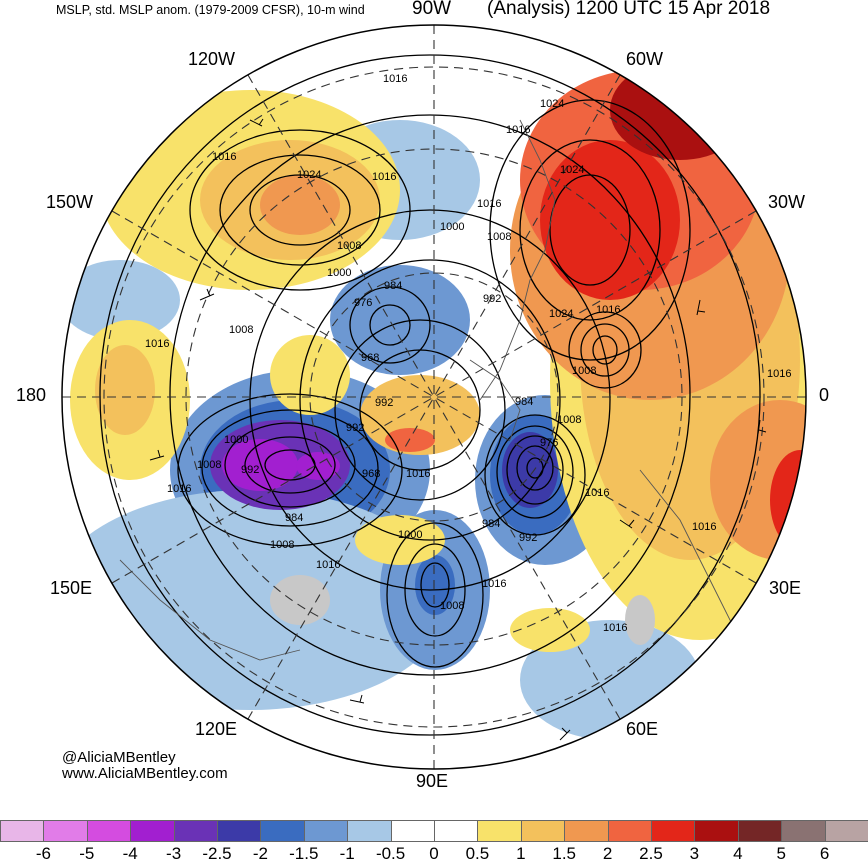 Image resolution: width=868 pixels, height=865 pixels. I want to click on colorbar-tick-label: -2.5, so click(217, 853).